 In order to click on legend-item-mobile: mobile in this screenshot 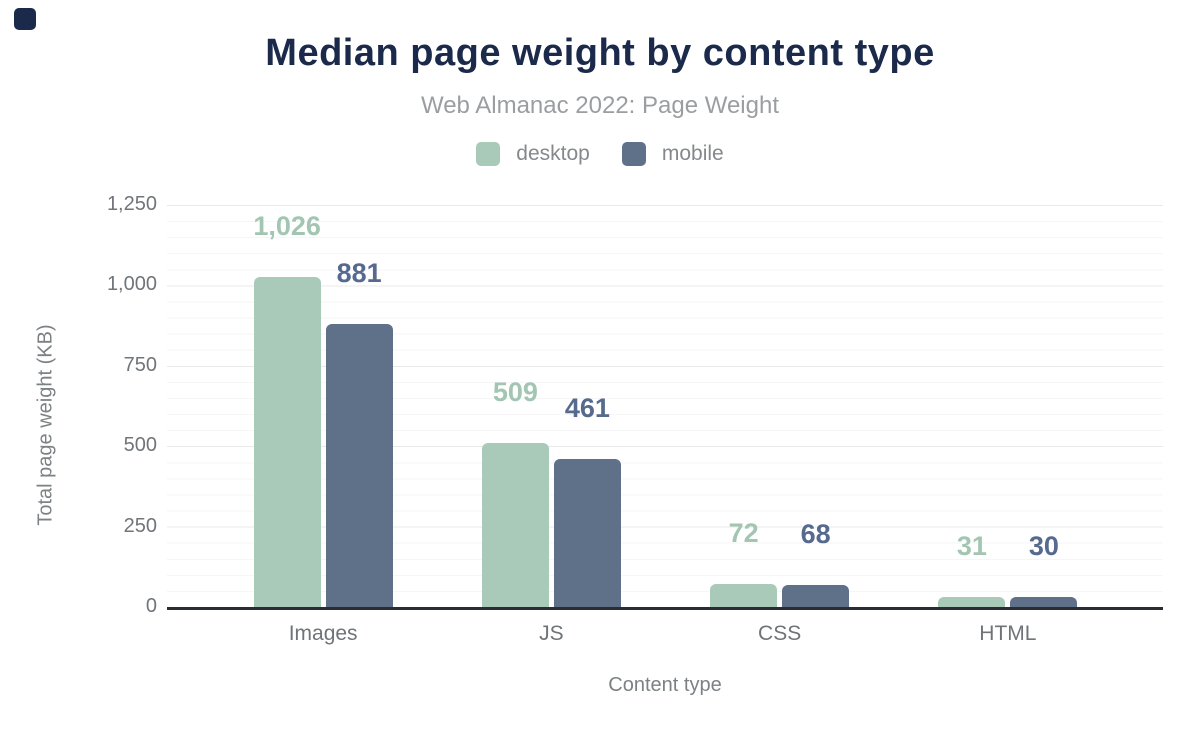, I will do `click(672, 154)`.